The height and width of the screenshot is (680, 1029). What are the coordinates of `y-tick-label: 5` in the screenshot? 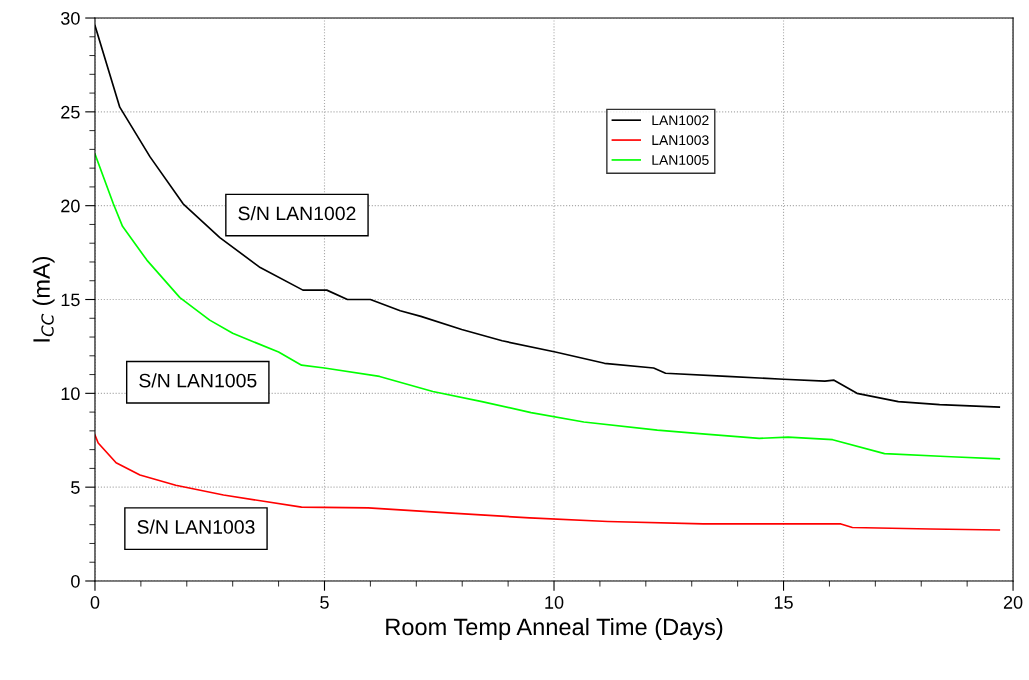 It's located at (75, 487).